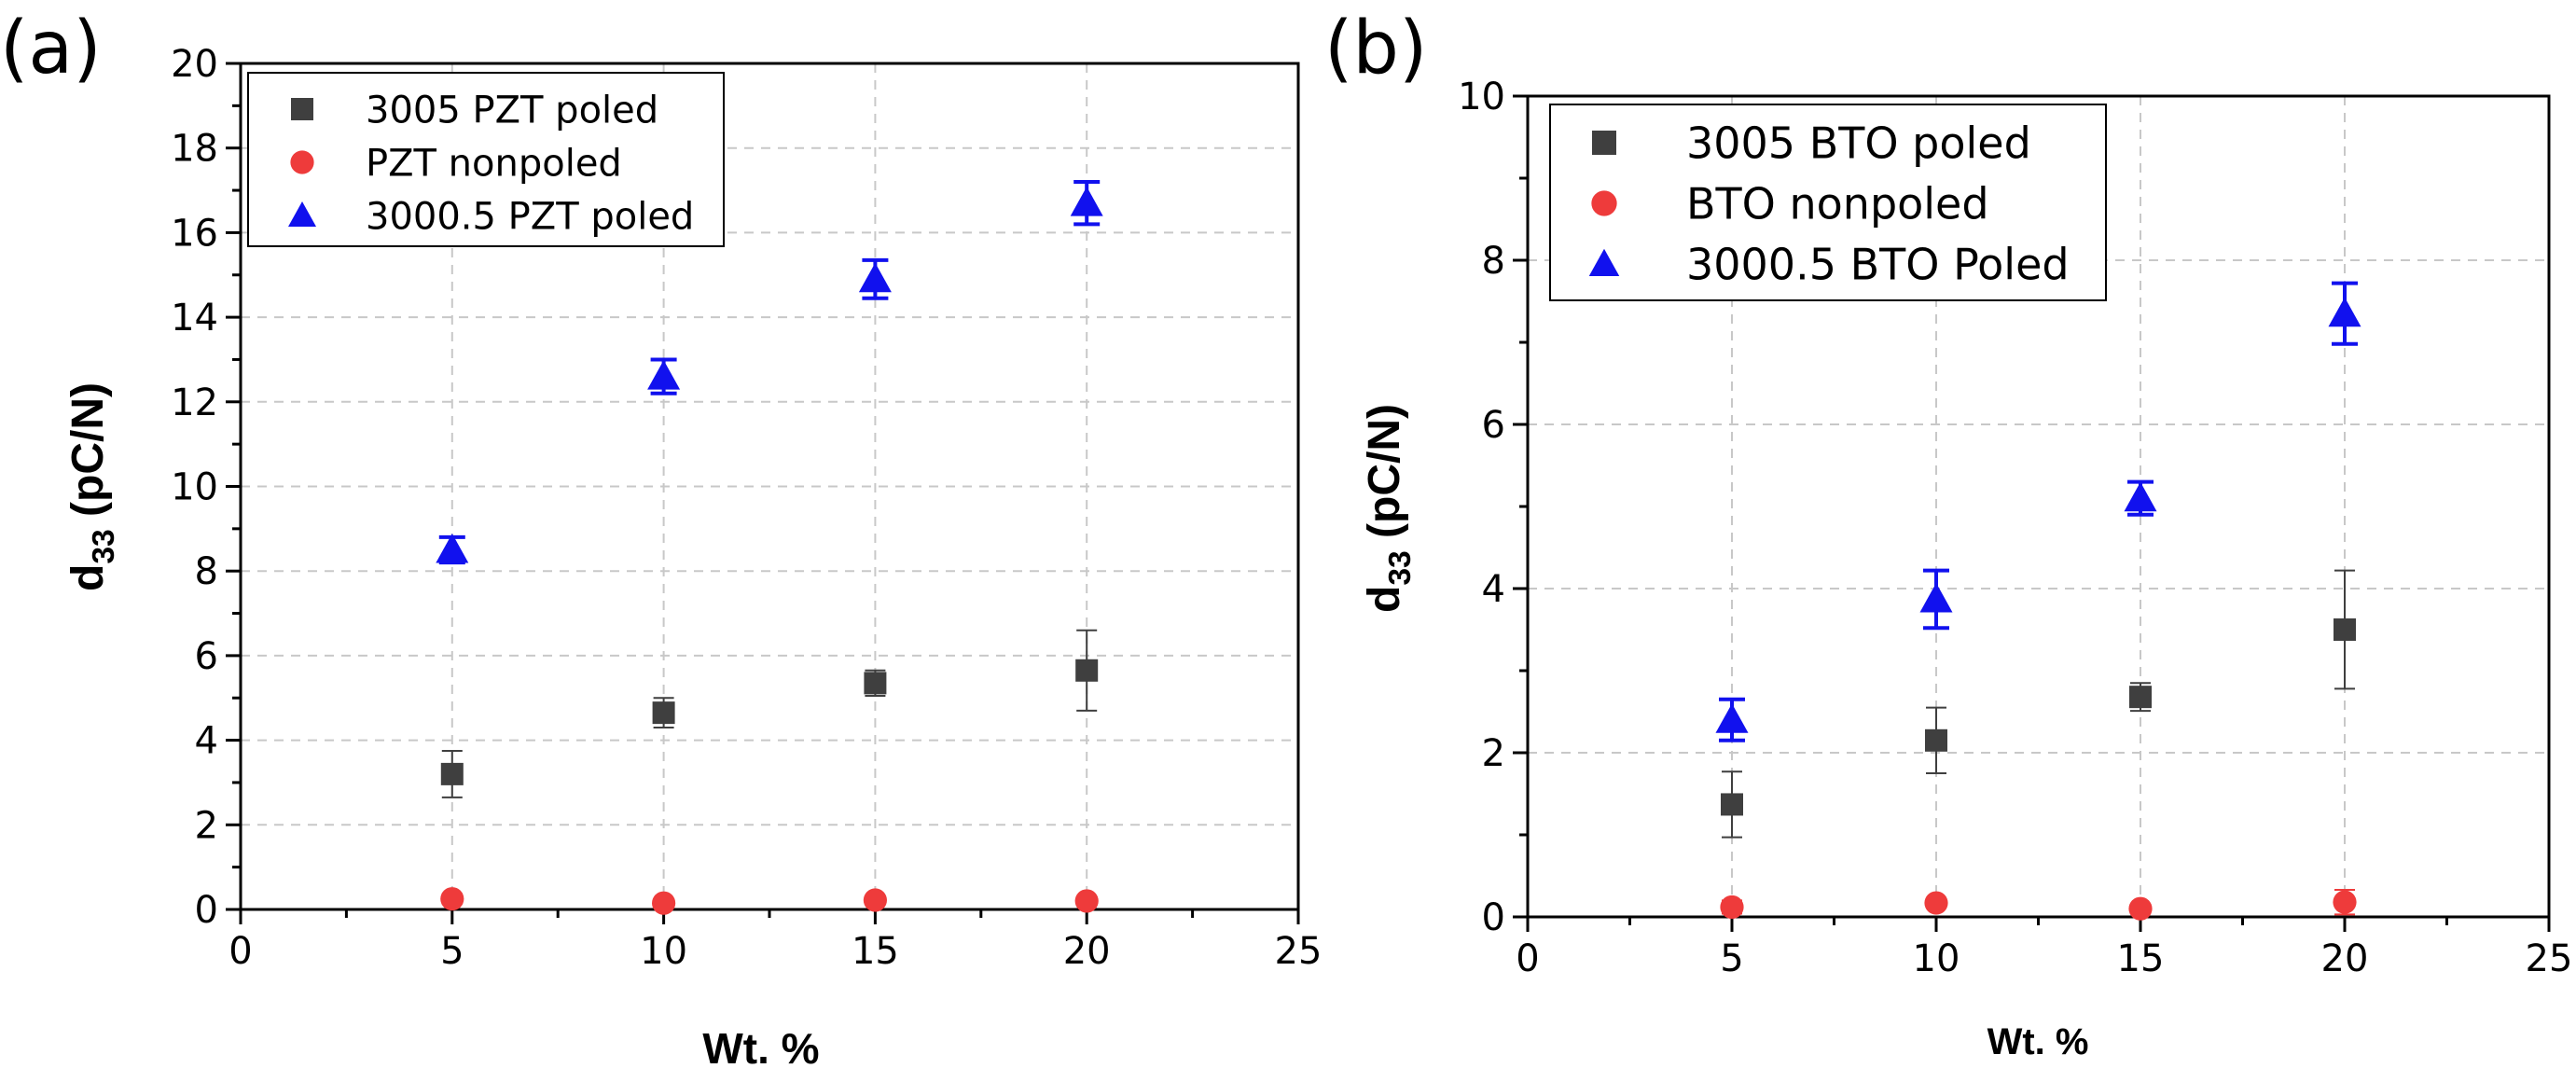 Image resolution: width=2576 pixels, height=1082 pixels. What do you see at coordinates (194, 233) in the screenshot?
I see `y-tick-label: 16` at bounding box center [194, 233].